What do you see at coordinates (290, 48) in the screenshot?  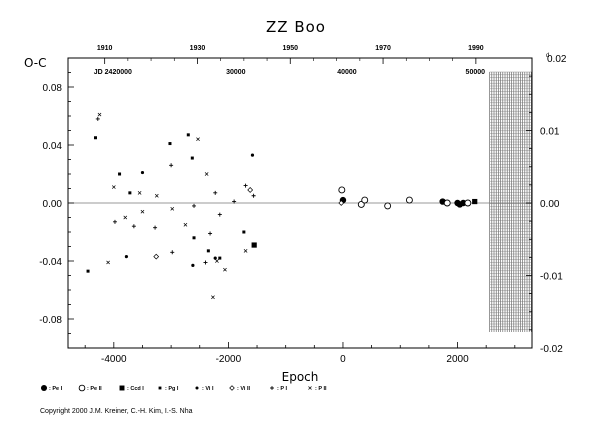 I see `year-tick-label: 1950` at bounding box center [290, 48].